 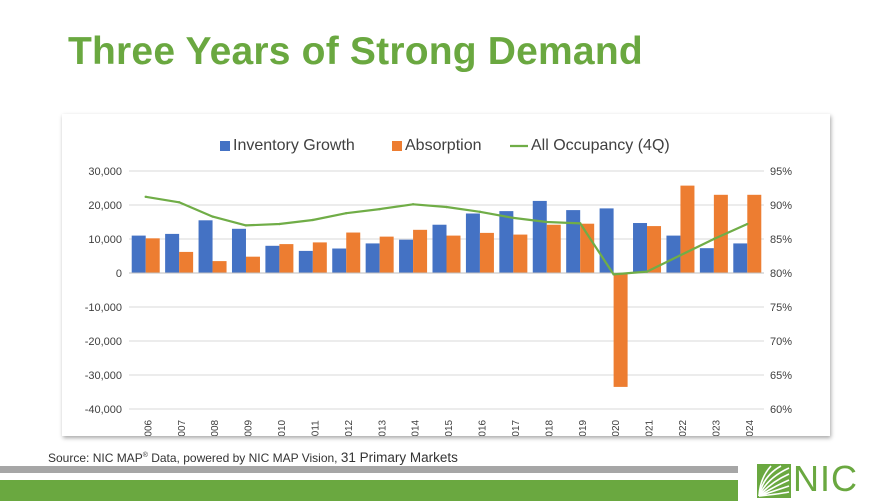 What do you see at coordinates (683, 427) in the screenshot?
I see `x-axis-tick-label: 2022` at bounding box center [683, 427].